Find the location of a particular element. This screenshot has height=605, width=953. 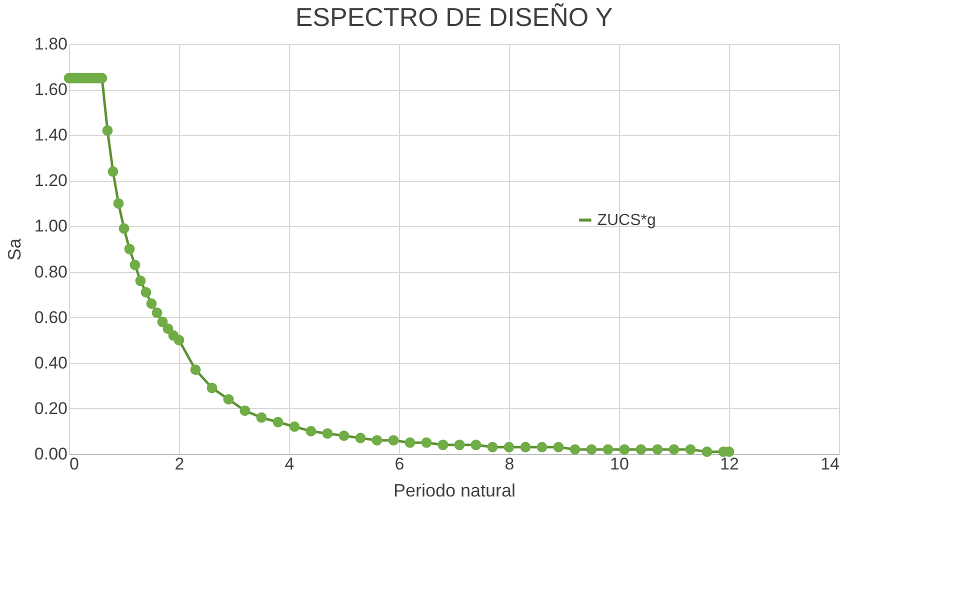

x-tick-label: 4 is located at coordinates (289, 464).